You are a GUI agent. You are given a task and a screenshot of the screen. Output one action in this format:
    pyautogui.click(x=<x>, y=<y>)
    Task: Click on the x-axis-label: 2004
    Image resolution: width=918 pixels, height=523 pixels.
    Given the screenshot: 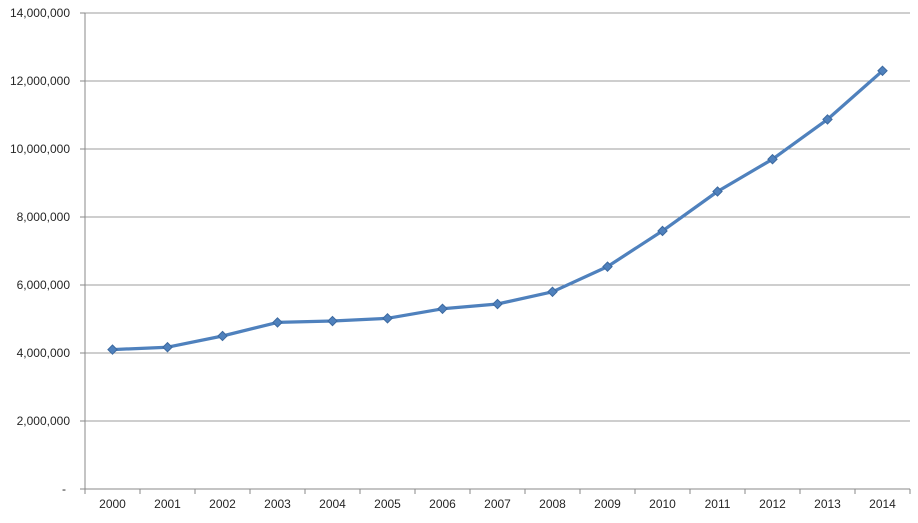 What is the action you would take?
    pyautogui.click(x=332, y=504)
    